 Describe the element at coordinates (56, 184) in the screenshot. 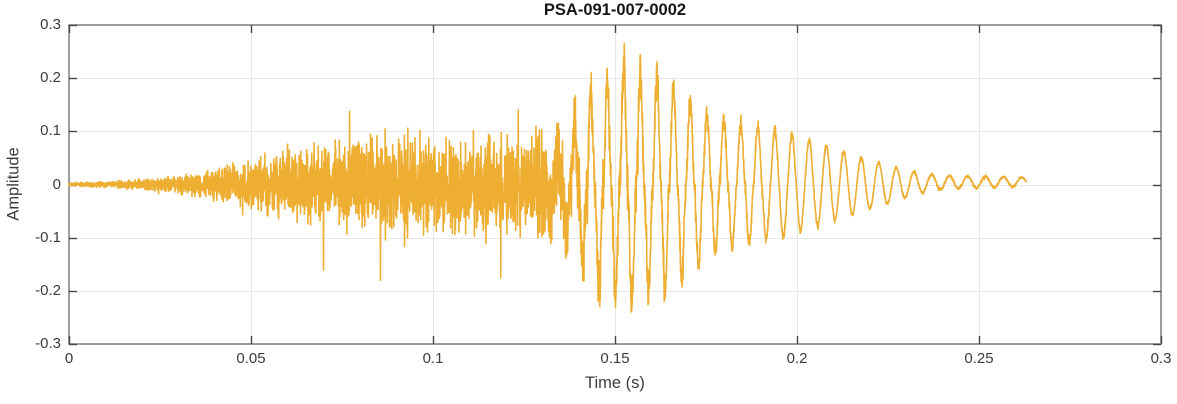

I see `y-tick-label: 0` at that location.